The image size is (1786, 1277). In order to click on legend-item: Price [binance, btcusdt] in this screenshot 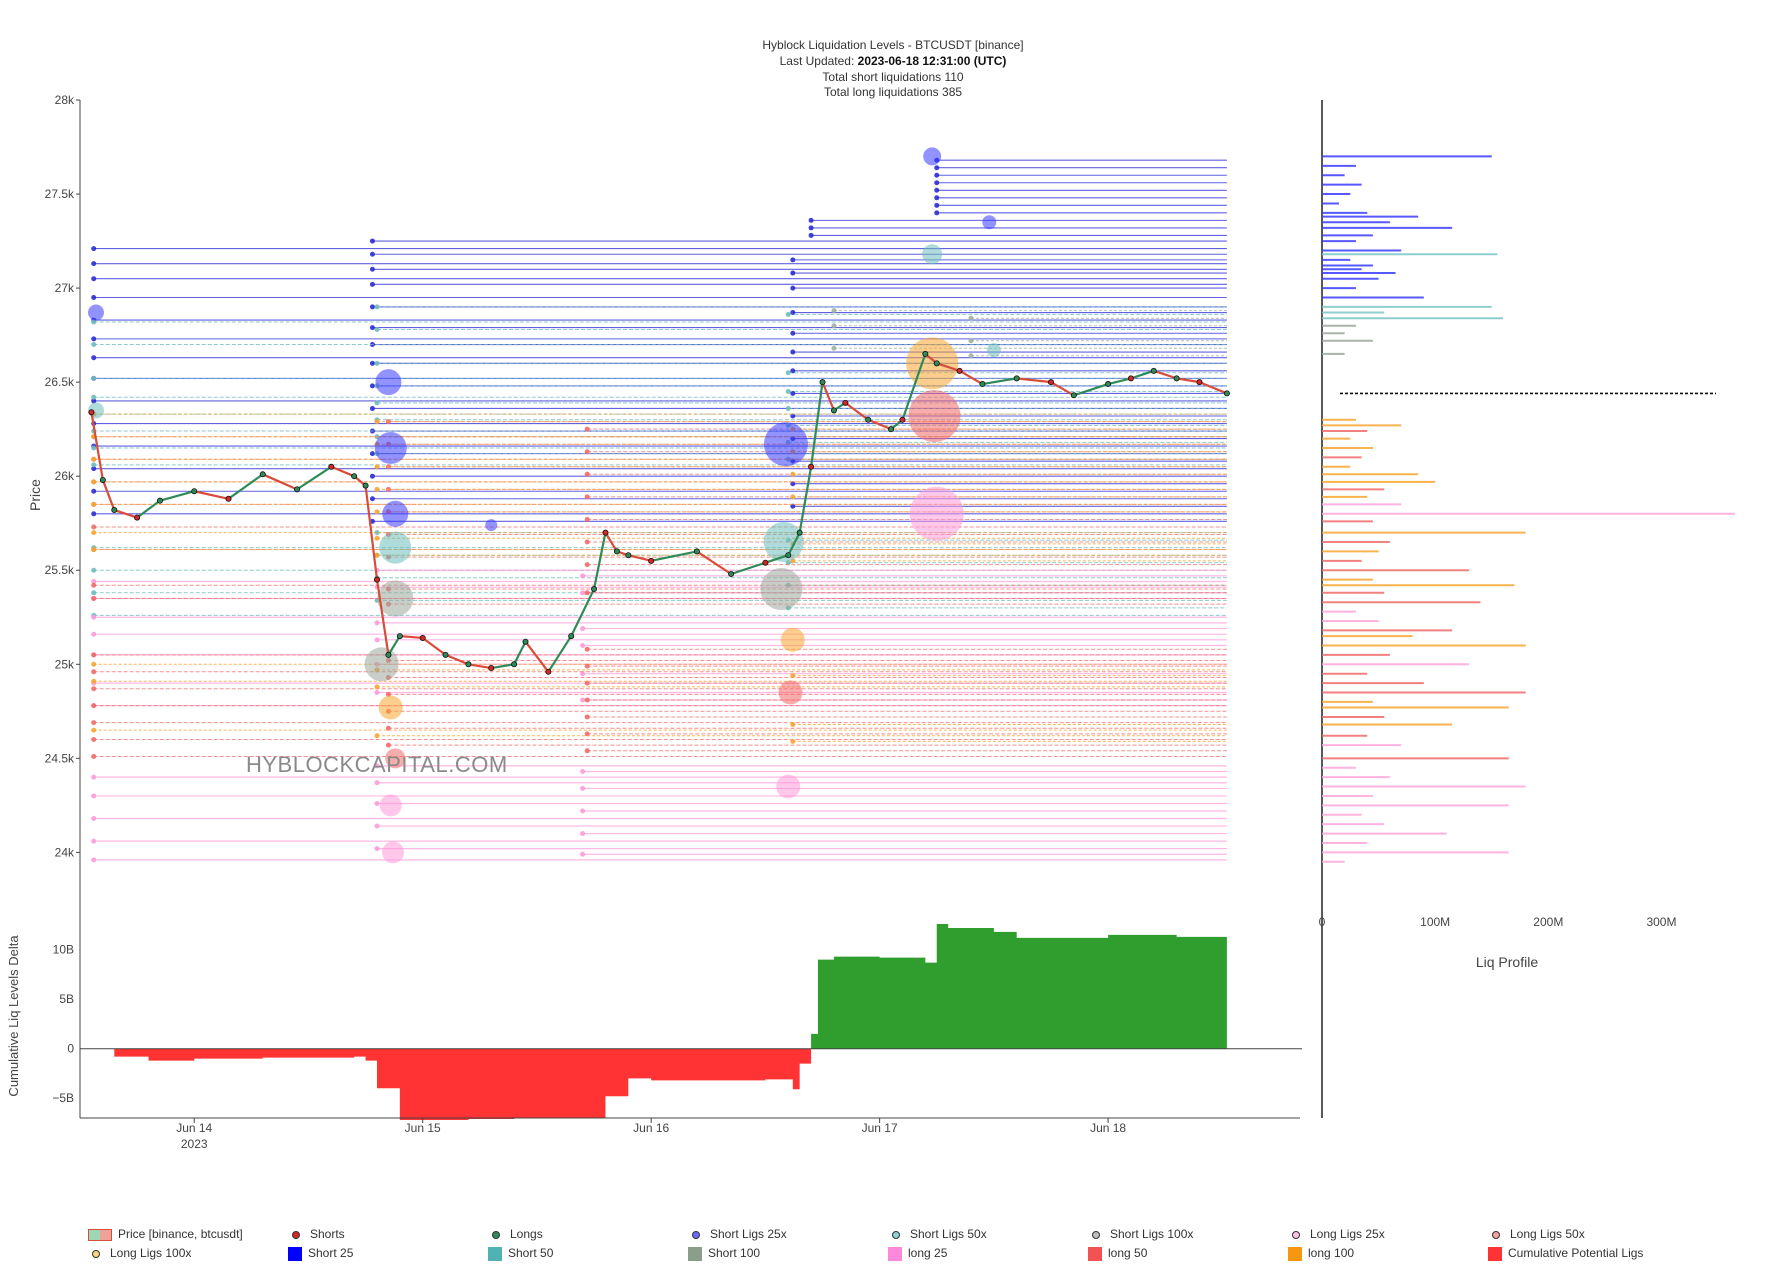, I will do `click(165, 1235)`.